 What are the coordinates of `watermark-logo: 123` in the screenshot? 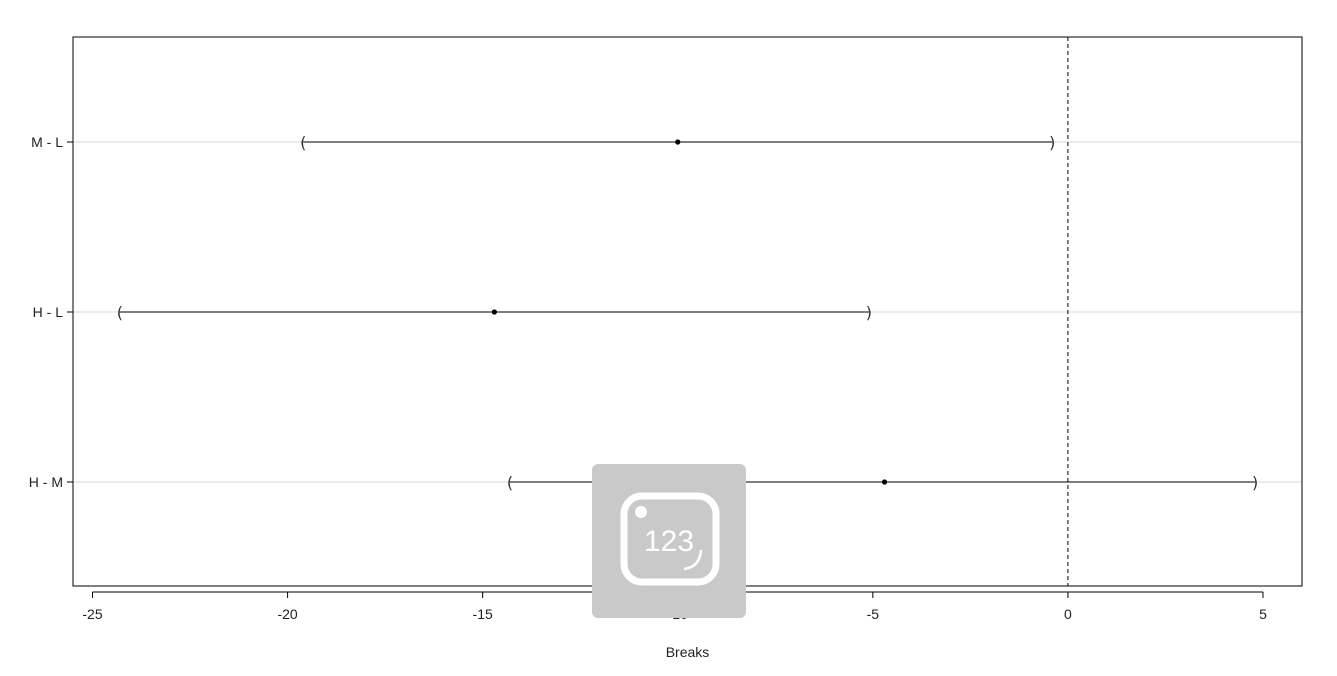 It's located at (669, 541).